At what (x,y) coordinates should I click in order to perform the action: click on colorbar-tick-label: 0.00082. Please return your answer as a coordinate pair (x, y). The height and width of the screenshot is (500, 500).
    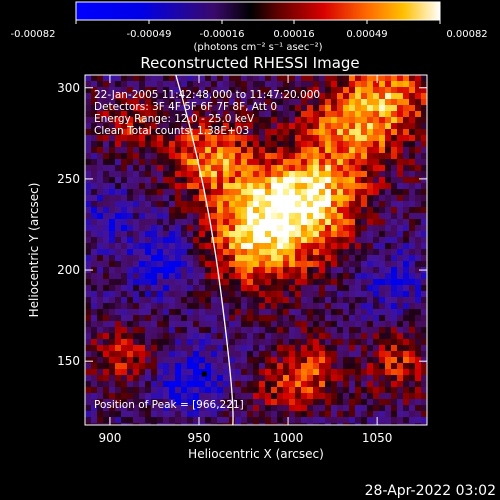
    Looking at the image, I should click on (466, 34).